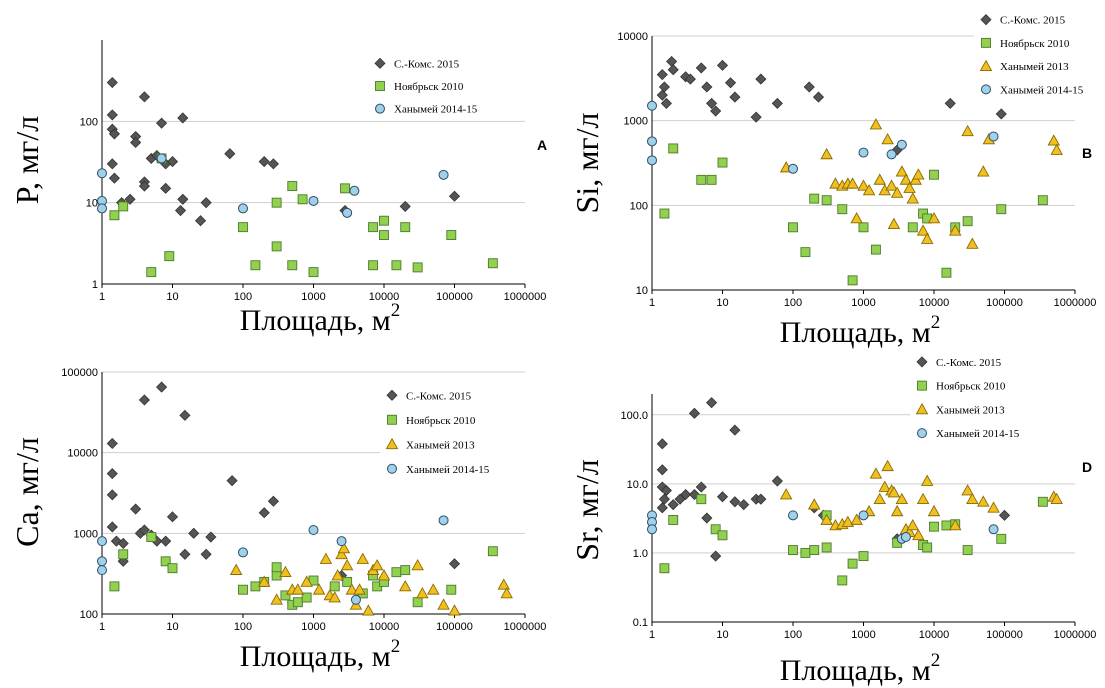 This screenshot has height=688, width=1105. I want to click on x-tick-label: 1000, so click(313, 627).